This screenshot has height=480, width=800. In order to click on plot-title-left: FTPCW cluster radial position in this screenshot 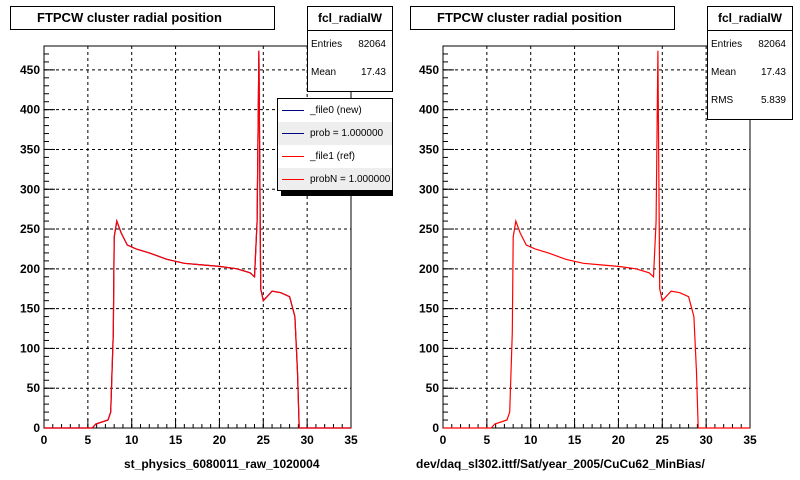, I will do `click(142, 18)`.